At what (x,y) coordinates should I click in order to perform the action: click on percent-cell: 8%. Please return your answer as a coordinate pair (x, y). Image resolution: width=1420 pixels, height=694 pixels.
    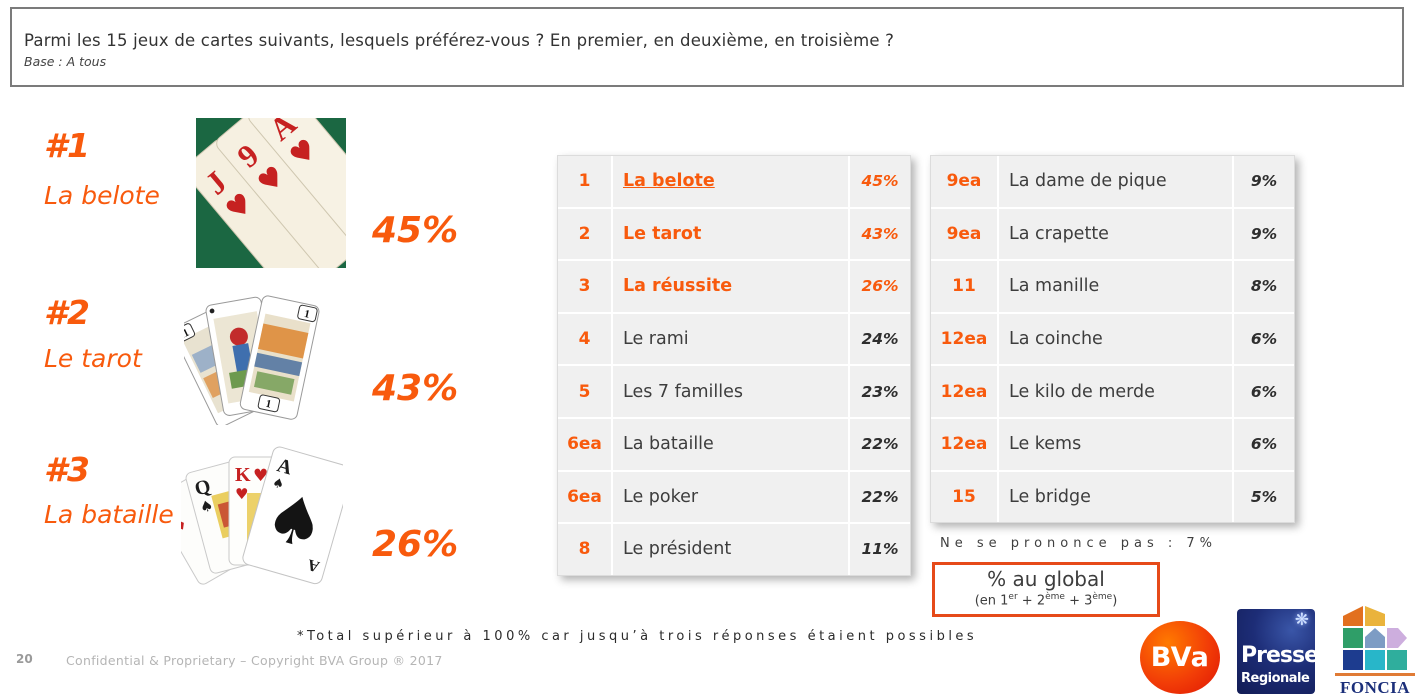
    Looking at the image, I should click on (1264, 286).